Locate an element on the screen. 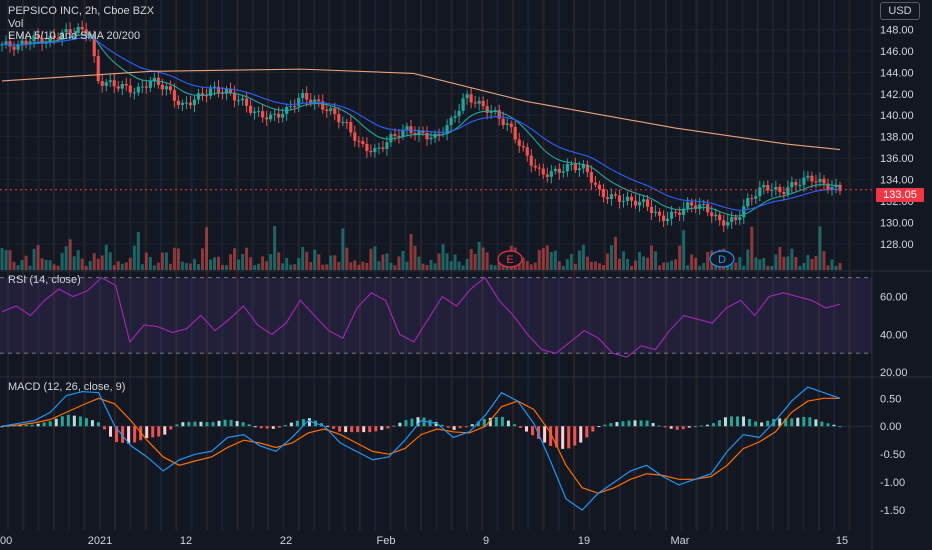  rsi-tick-label: 20.00 is located at coordinates (894, 373).